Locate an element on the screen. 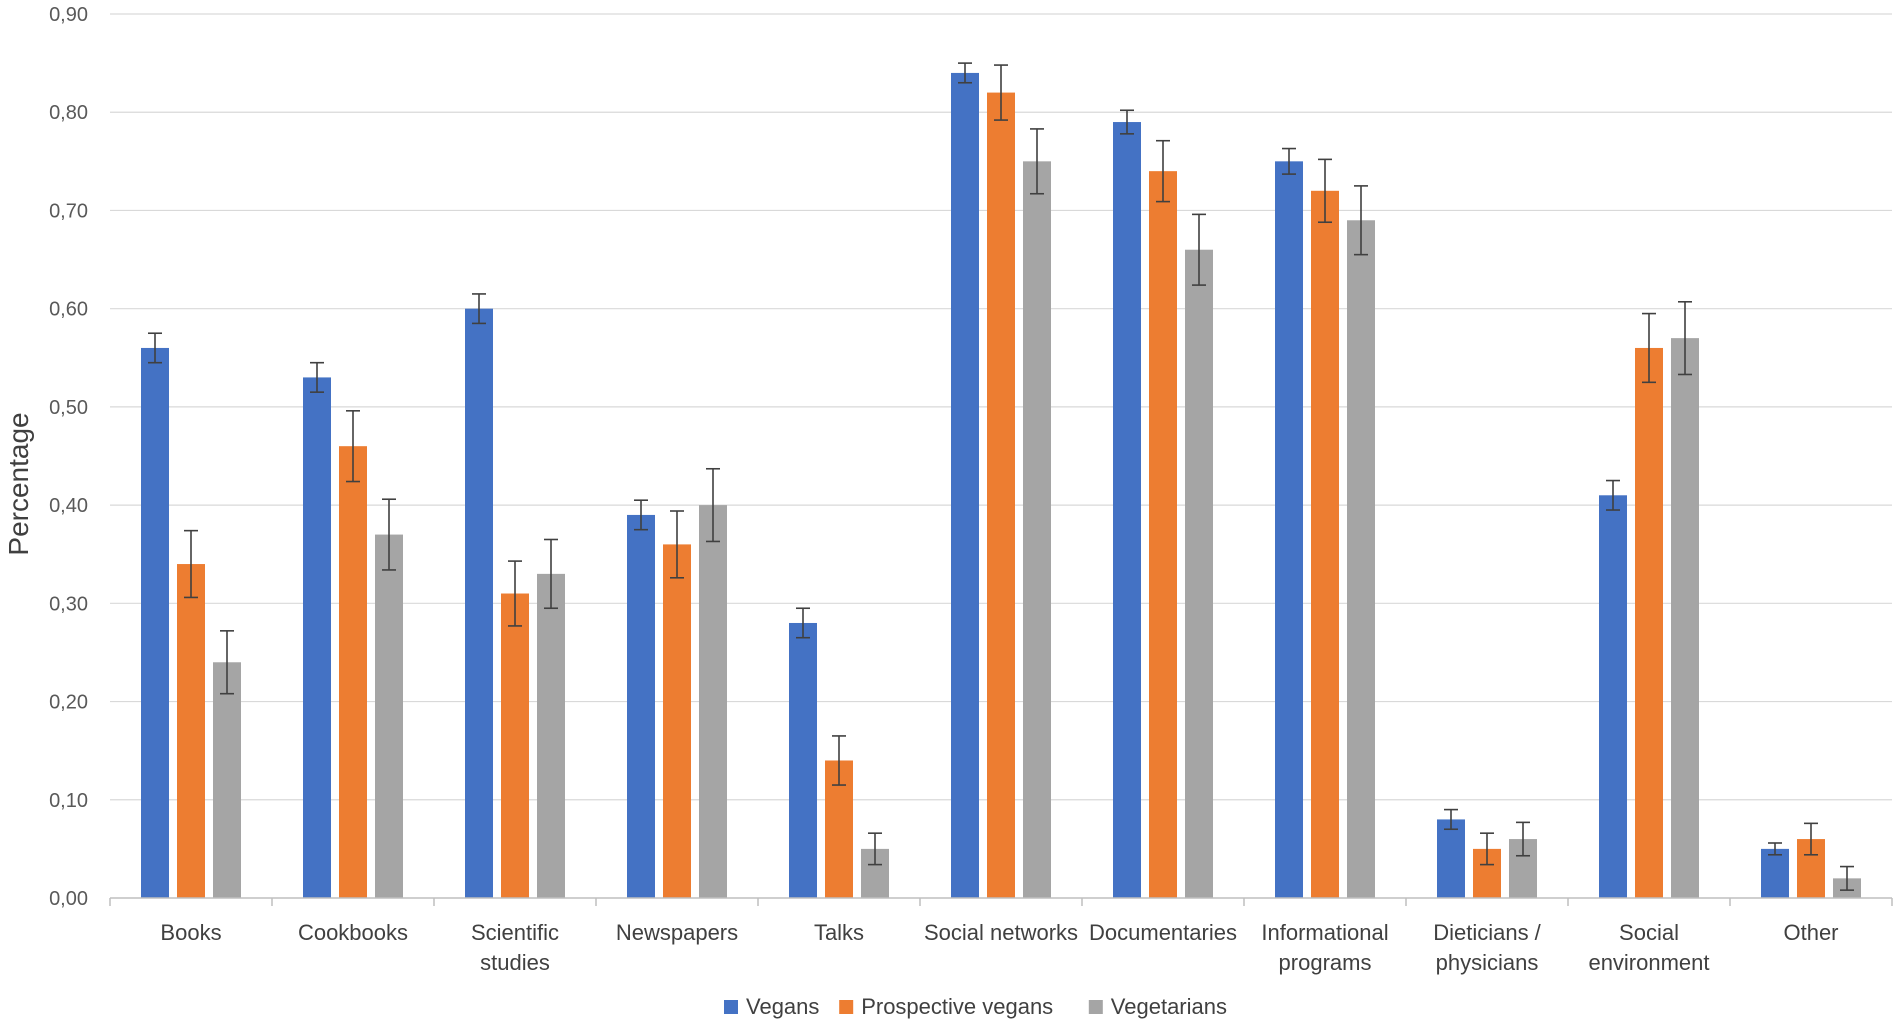  category-label-line: Cookbooks is located at coordinates (353, 932).